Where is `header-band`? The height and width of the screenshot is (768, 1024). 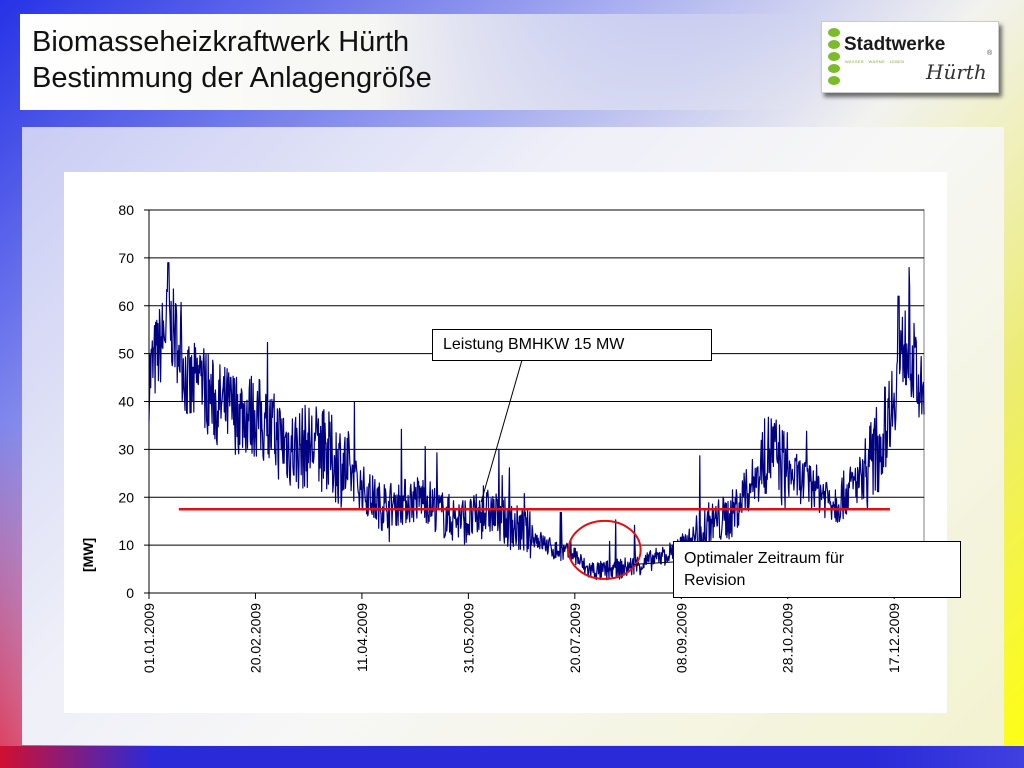 header-band is located at coordinates (415, 62).